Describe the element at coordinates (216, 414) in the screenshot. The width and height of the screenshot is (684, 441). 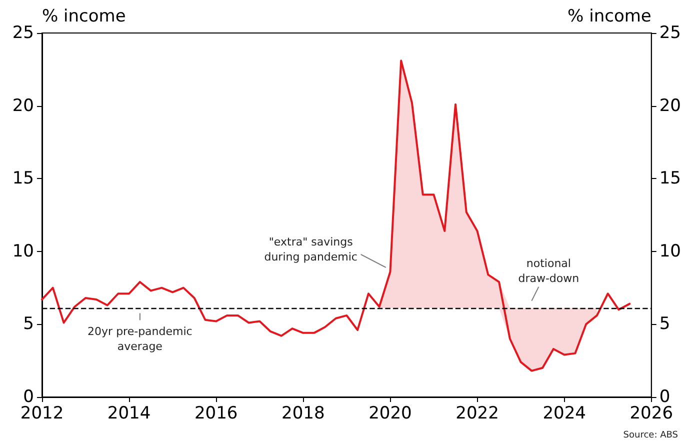
I see `x-tick-label: 2016` at that location.